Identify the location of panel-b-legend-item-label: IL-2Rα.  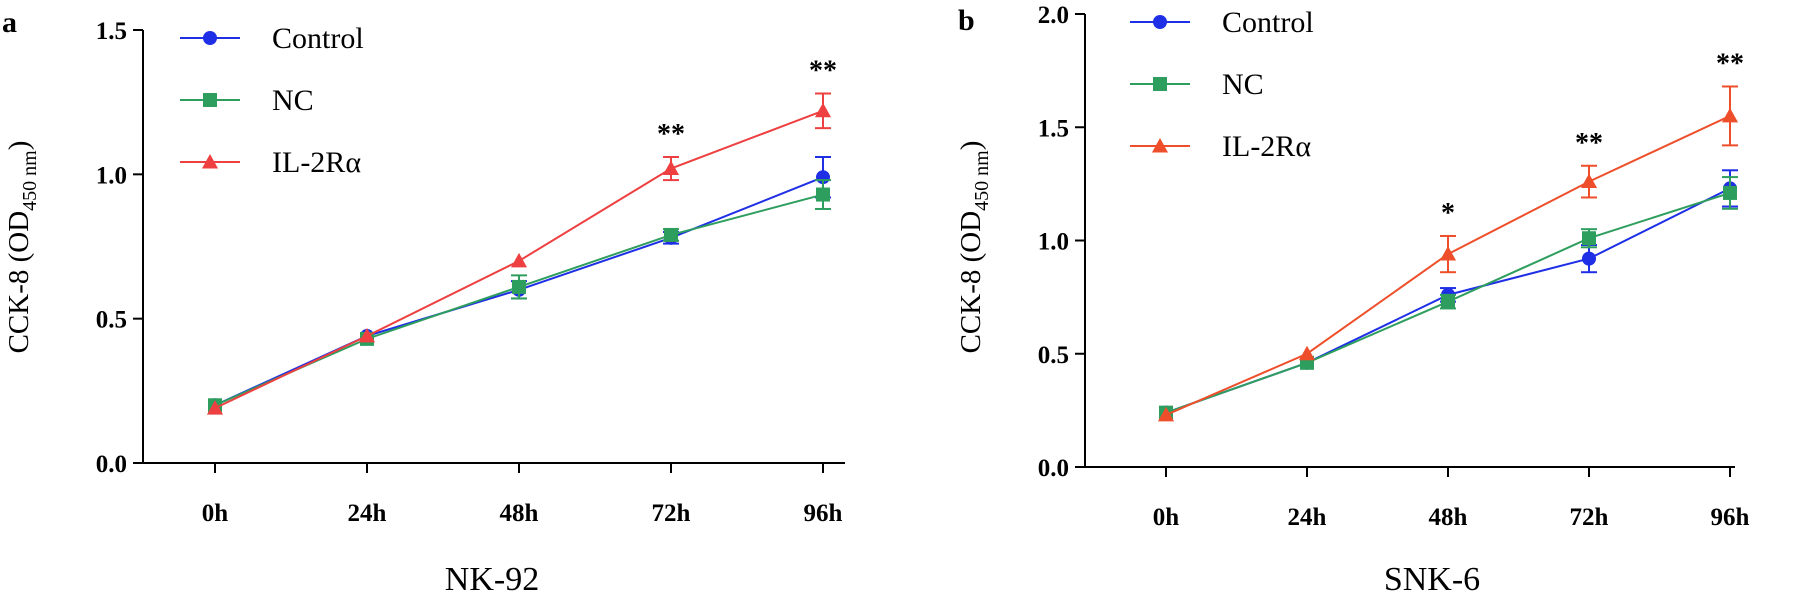
(1266, 146).